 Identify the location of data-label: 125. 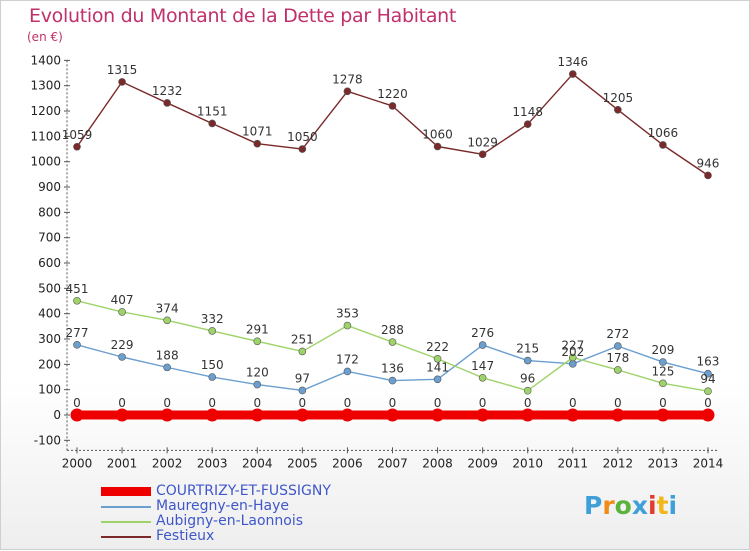
(662, 371).